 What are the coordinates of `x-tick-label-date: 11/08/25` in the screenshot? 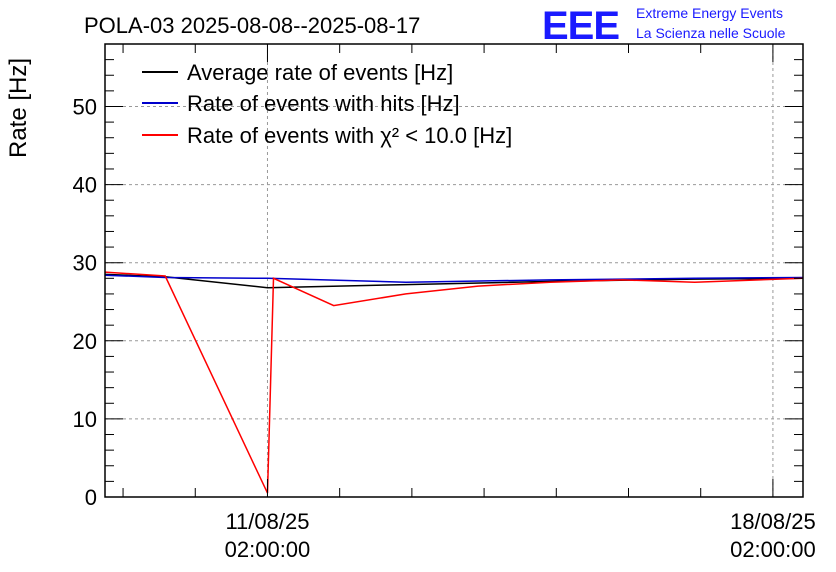 It's located at (267, 521).